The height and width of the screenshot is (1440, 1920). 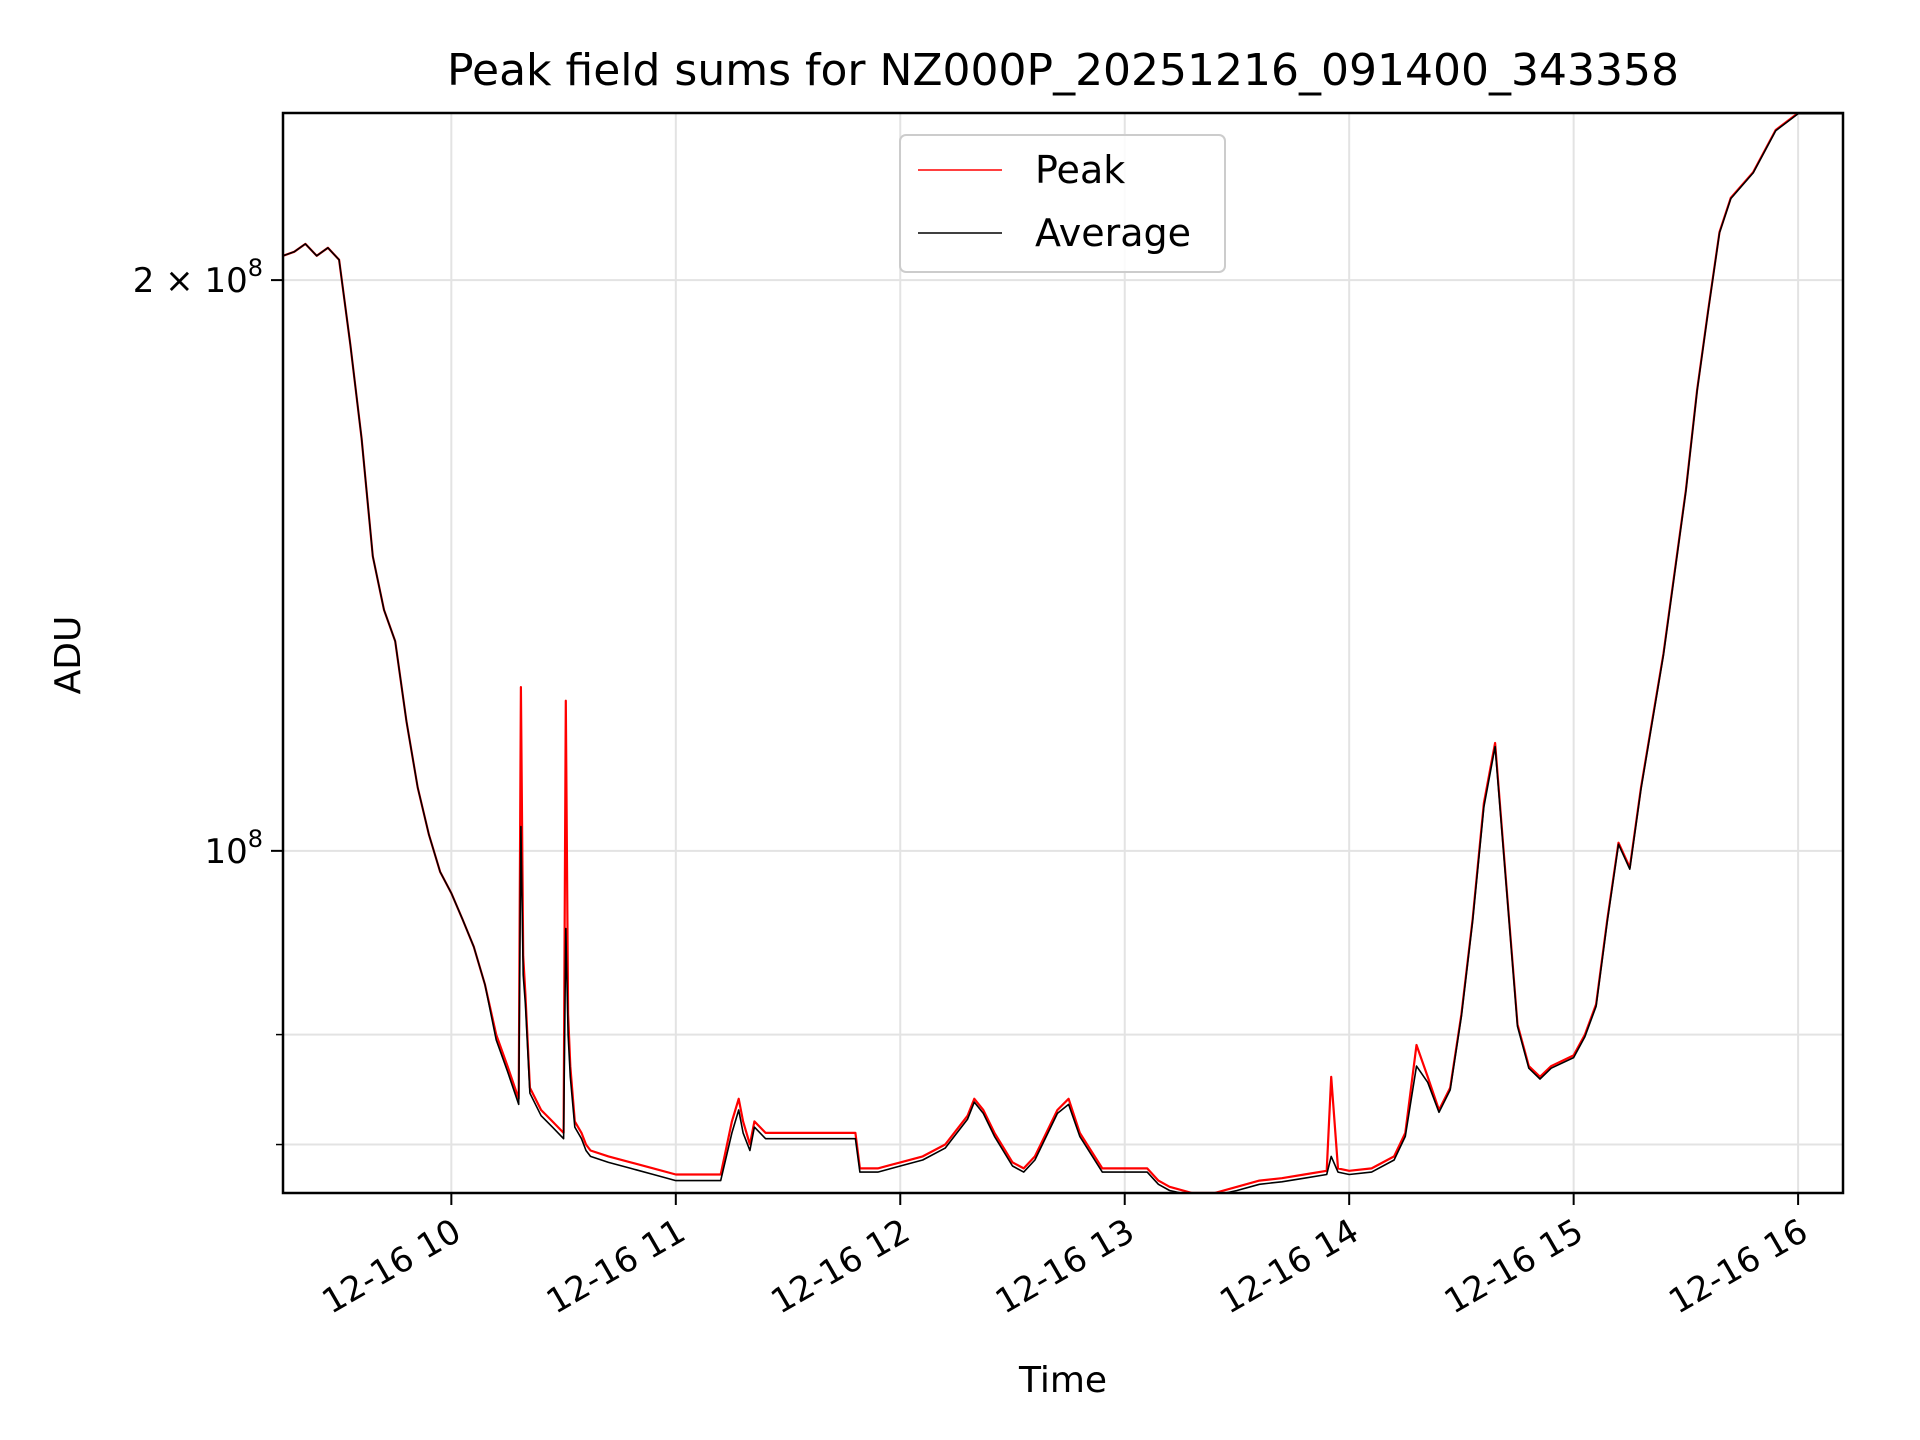 What do you see at coordinates (233, 848) in the screenshot?
I see `y-tick-label: 108` at bounding box center [233, 848].